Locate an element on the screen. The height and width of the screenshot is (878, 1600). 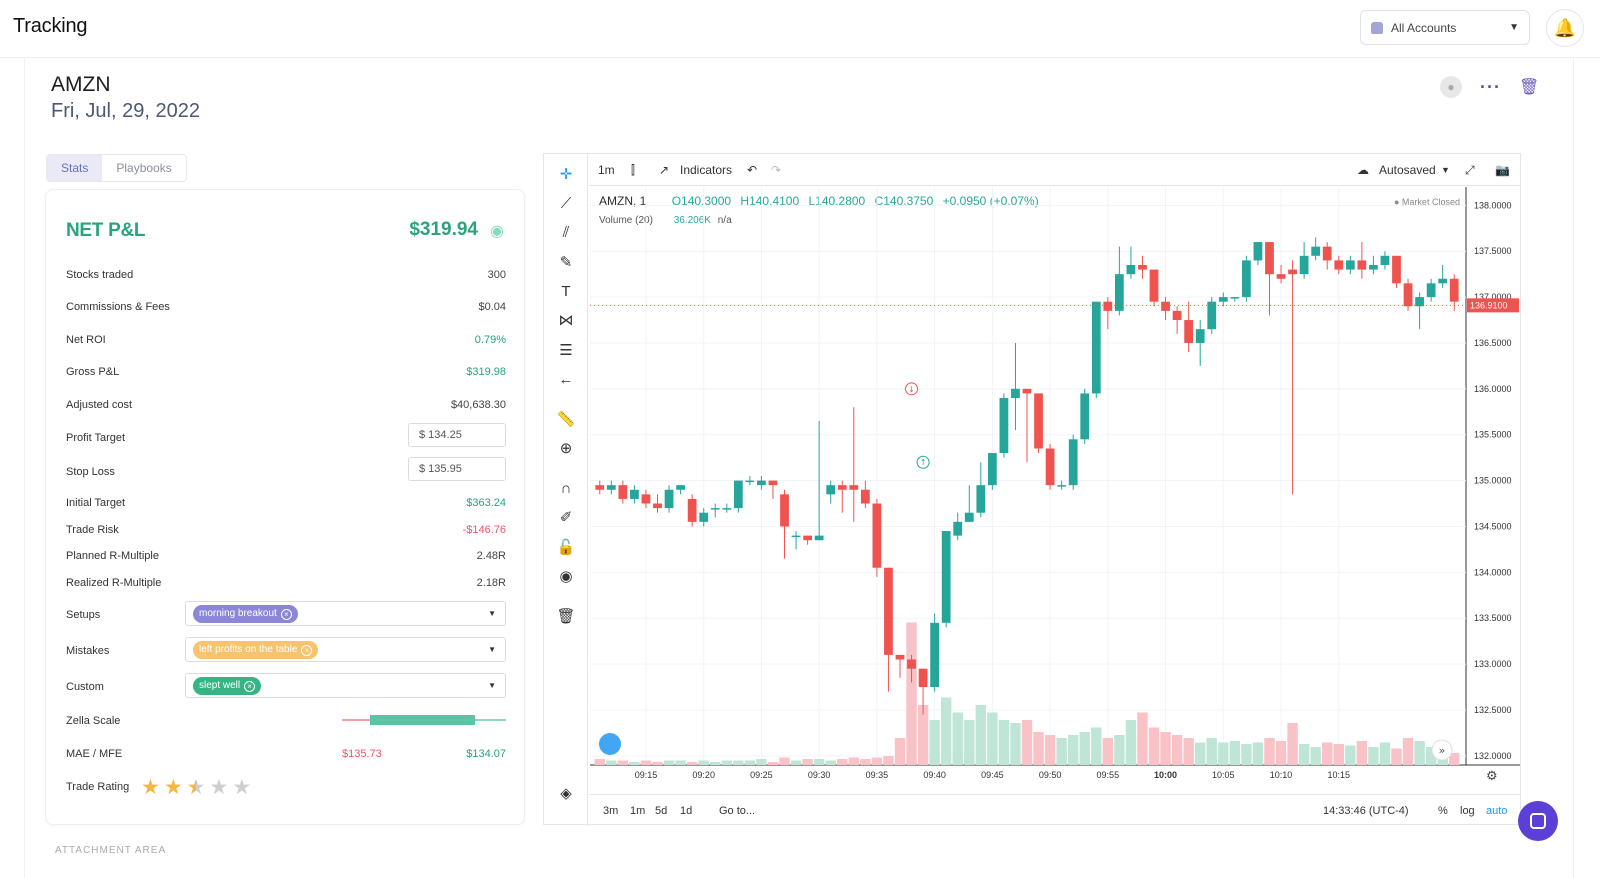
magnet-icon: ∩ is located at coordinates (566, 488).